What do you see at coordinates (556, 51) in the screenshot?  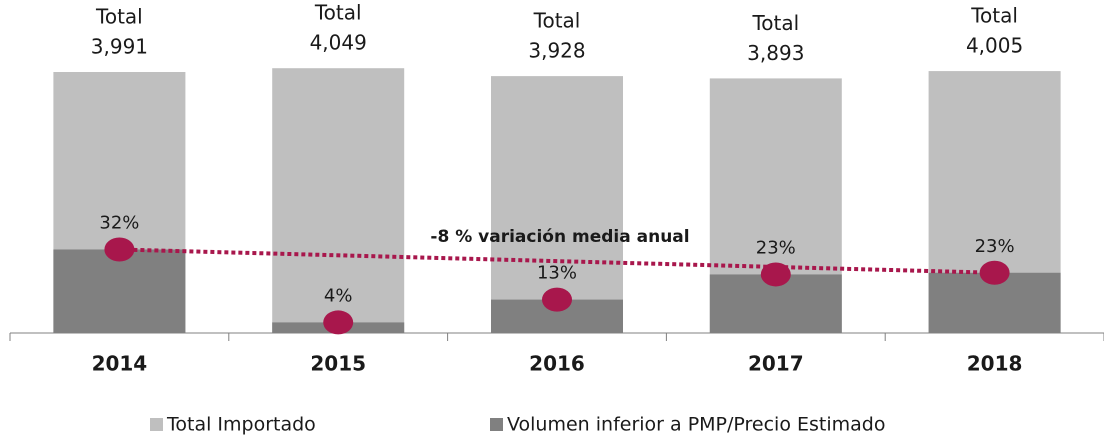 I see `total-label: 3,928` at bounding box center [556, 51].